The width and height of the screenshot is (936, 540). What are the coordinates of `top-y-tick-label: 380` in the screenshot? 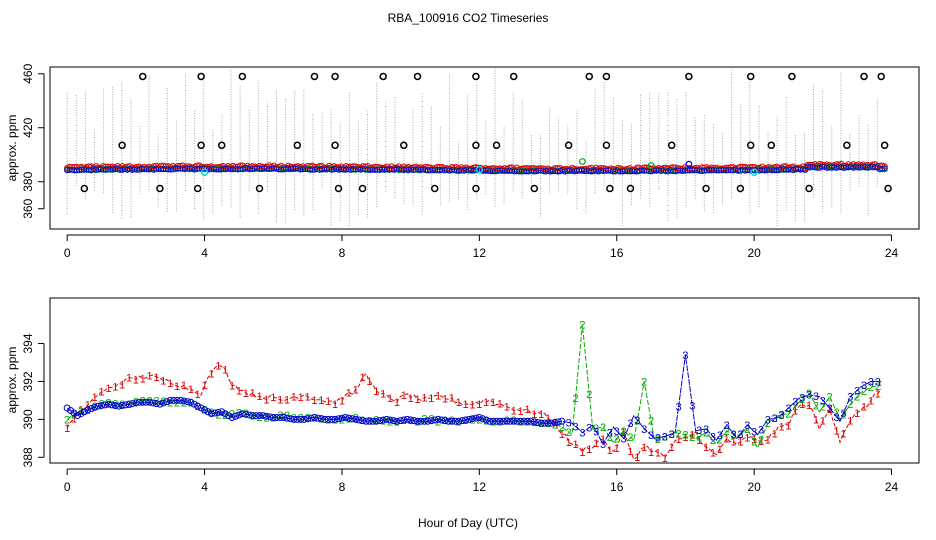 It's located at (28, 181).